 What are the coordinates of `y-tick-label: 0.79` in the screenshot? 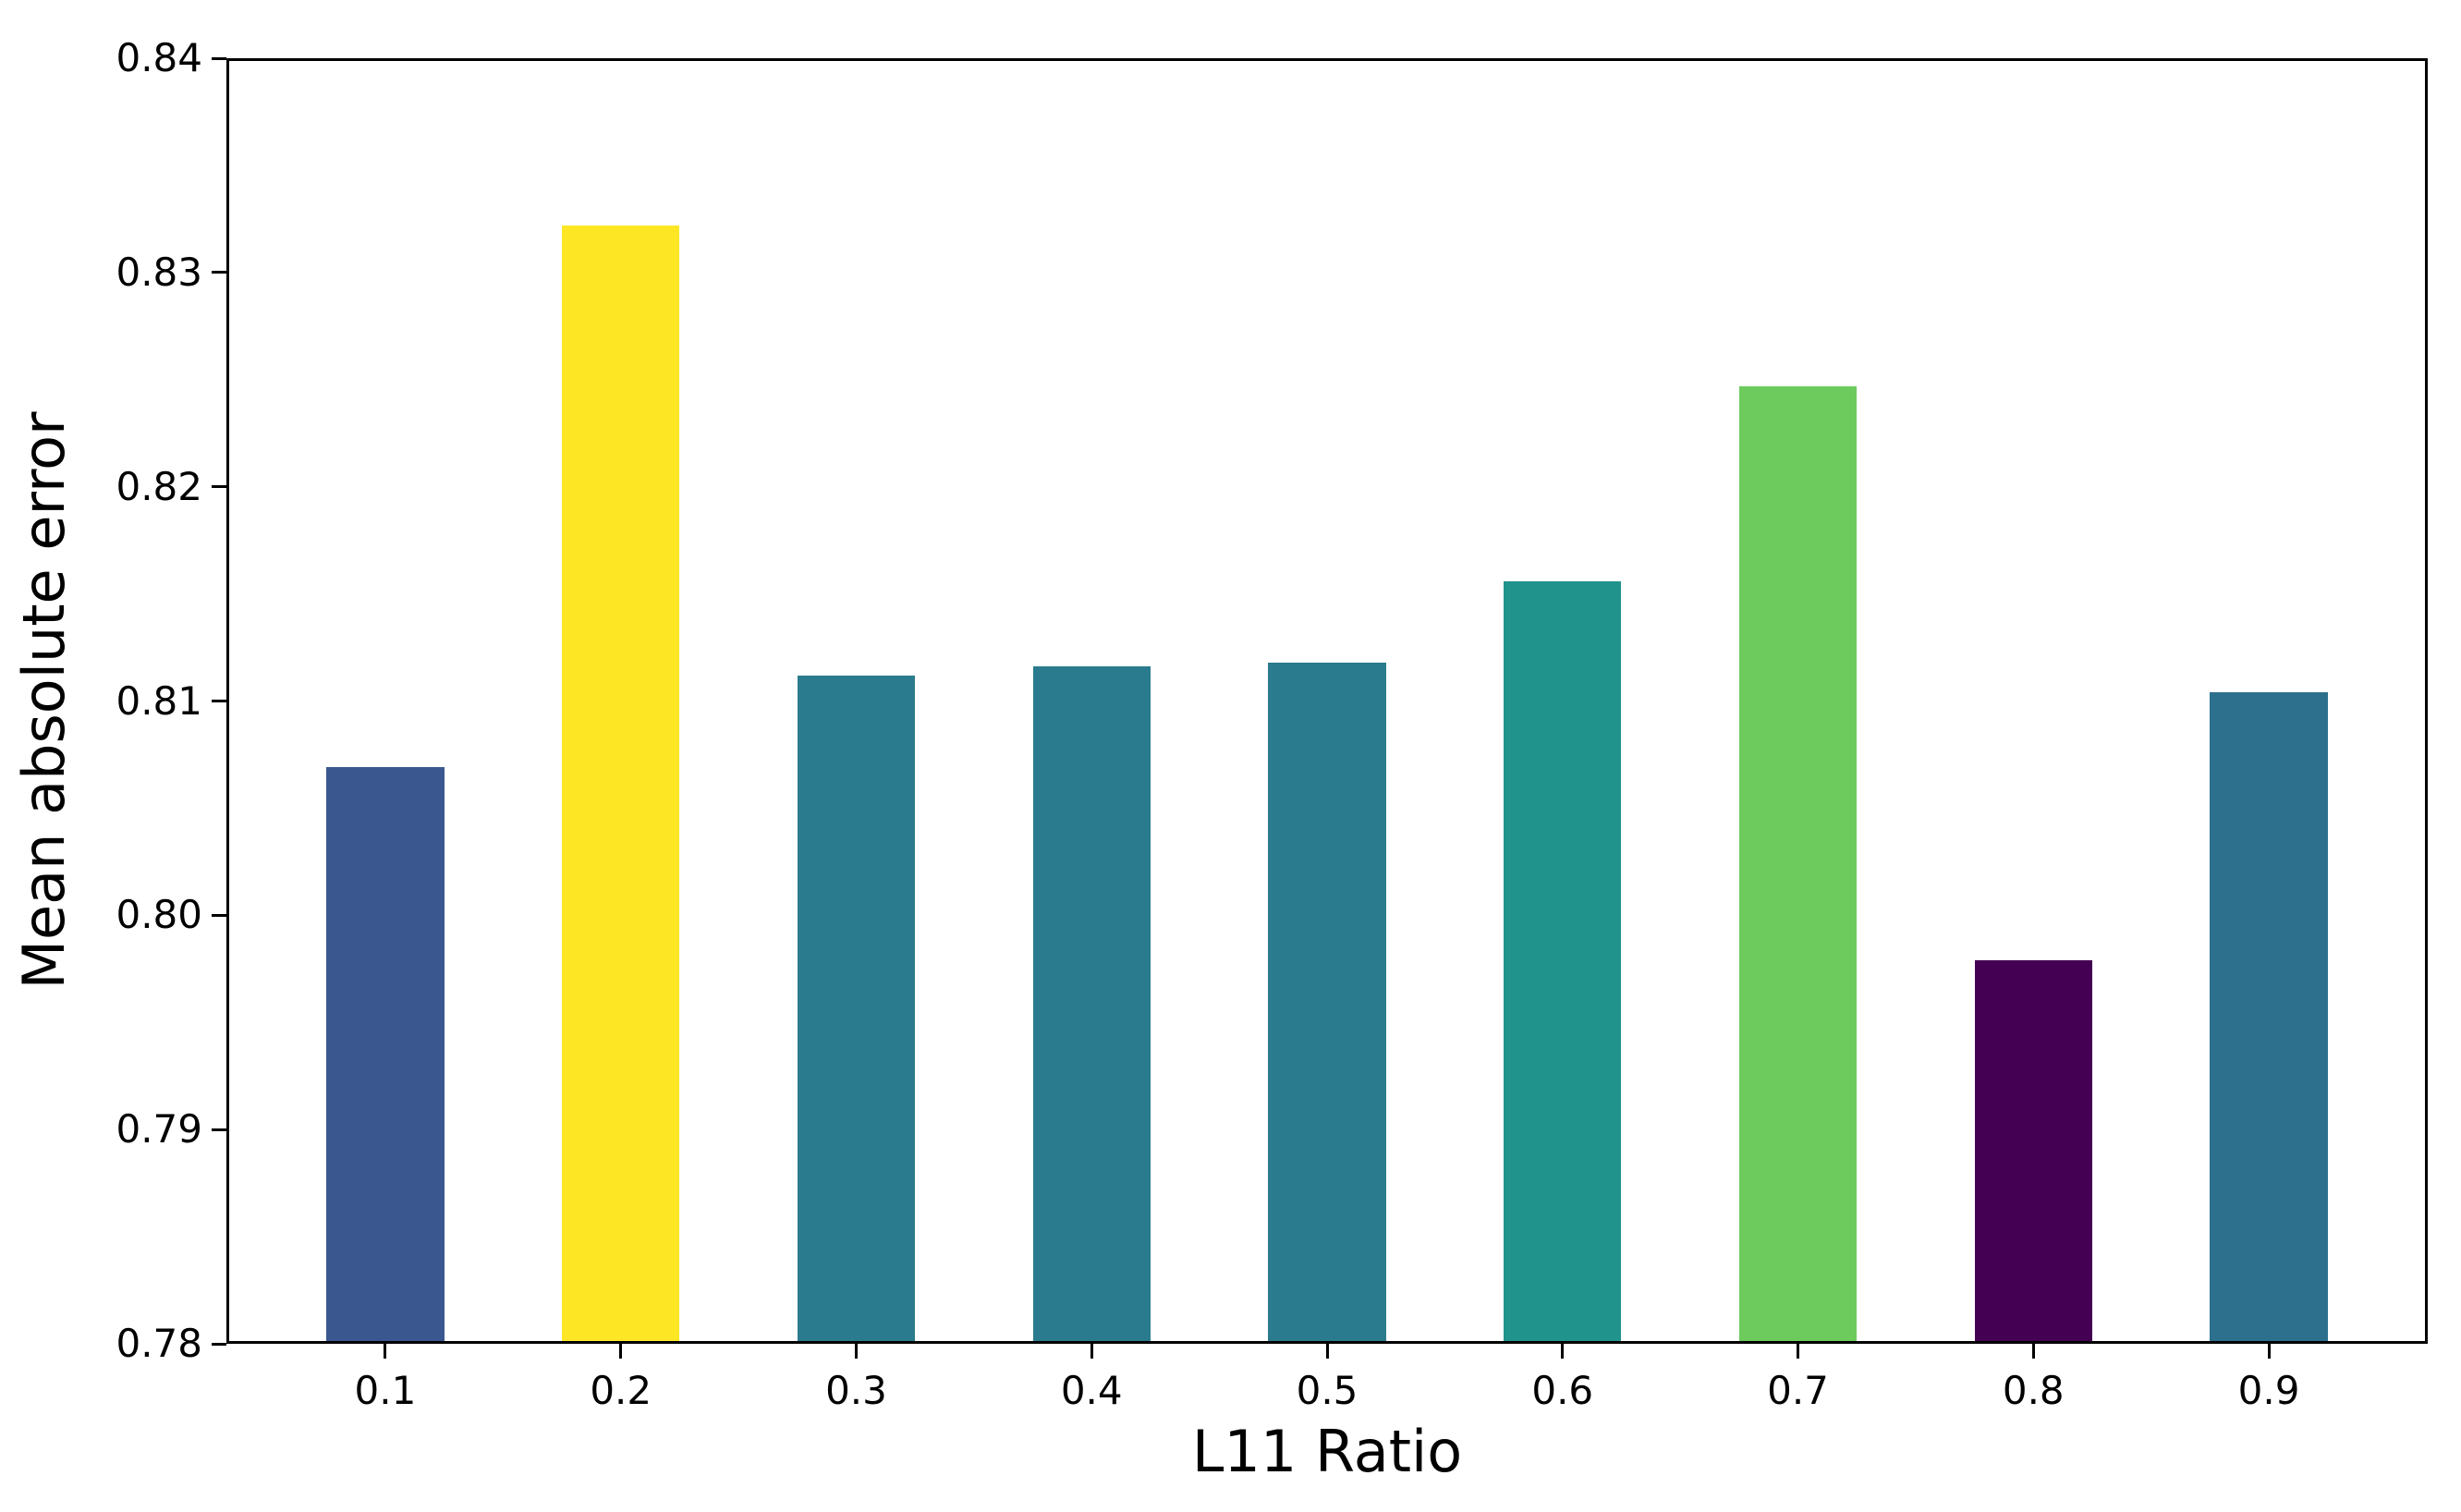 It's located at (159, 1129).